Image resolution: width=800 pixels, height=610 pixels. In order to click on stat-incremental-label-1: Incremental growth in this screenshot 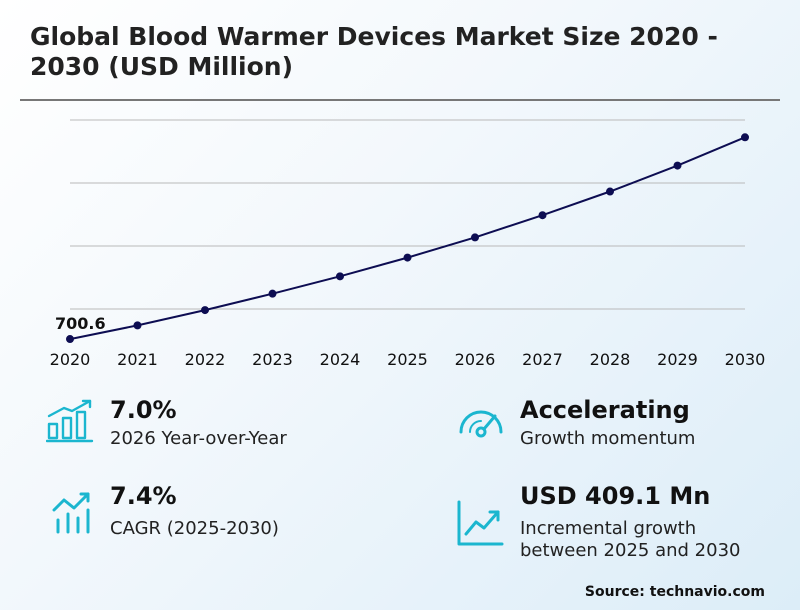, I will do `click(608, 528)`.